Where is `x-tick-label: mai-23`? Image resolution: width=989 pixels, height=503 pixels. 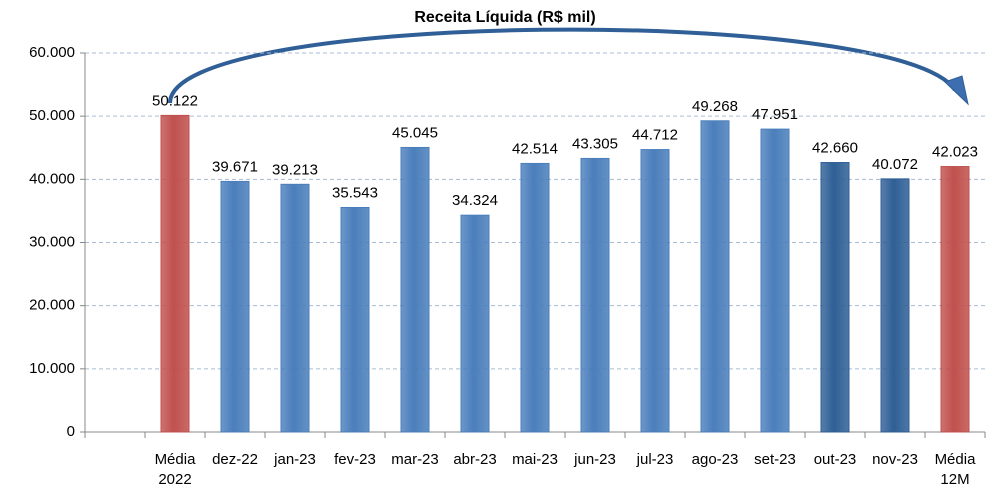 x-tick-label: mai-23 is located at coordinates (535, 459).